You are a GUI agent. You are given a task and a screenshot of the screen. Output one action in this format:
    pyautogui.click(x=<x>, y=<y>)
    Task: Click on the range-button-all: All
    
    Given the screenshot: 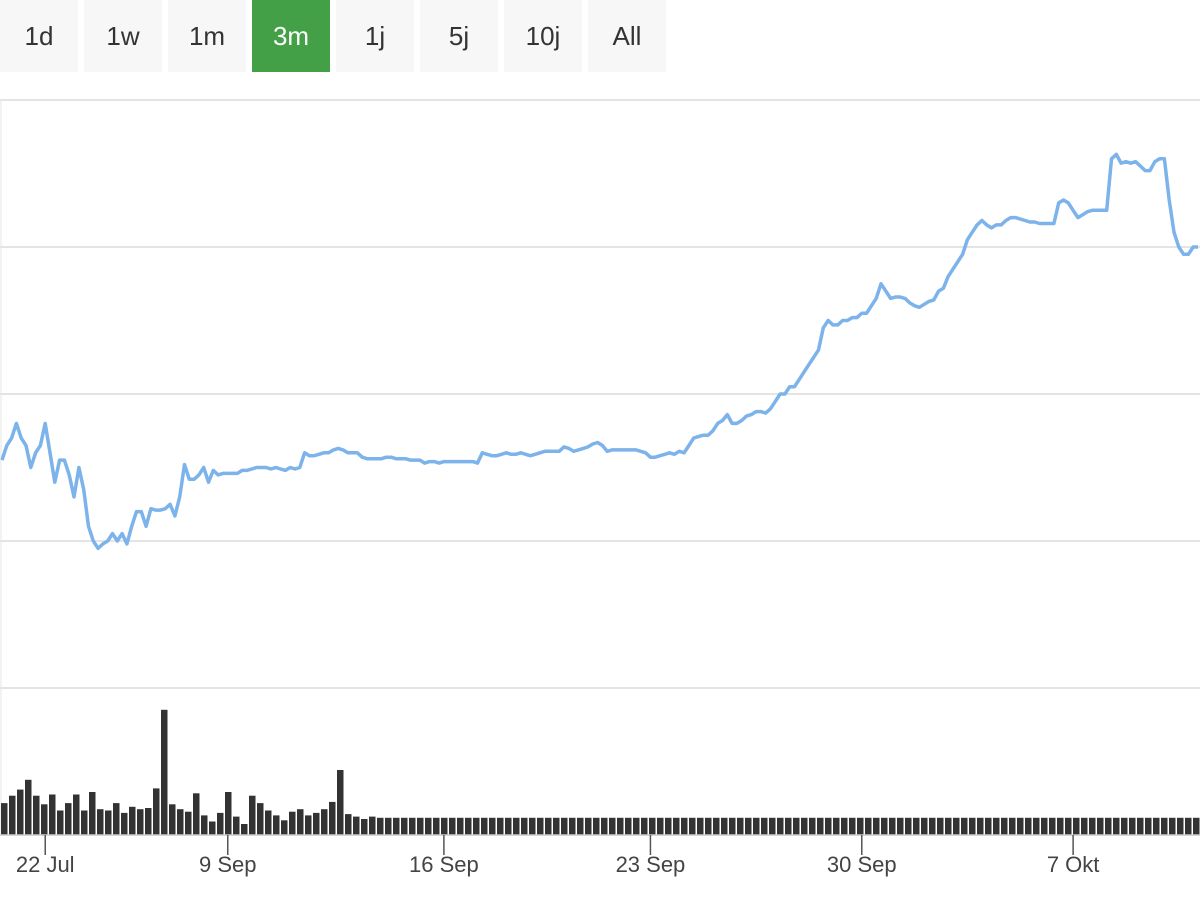 What is the action you would take?
    pyautogui.click(x=627, y=36)
    